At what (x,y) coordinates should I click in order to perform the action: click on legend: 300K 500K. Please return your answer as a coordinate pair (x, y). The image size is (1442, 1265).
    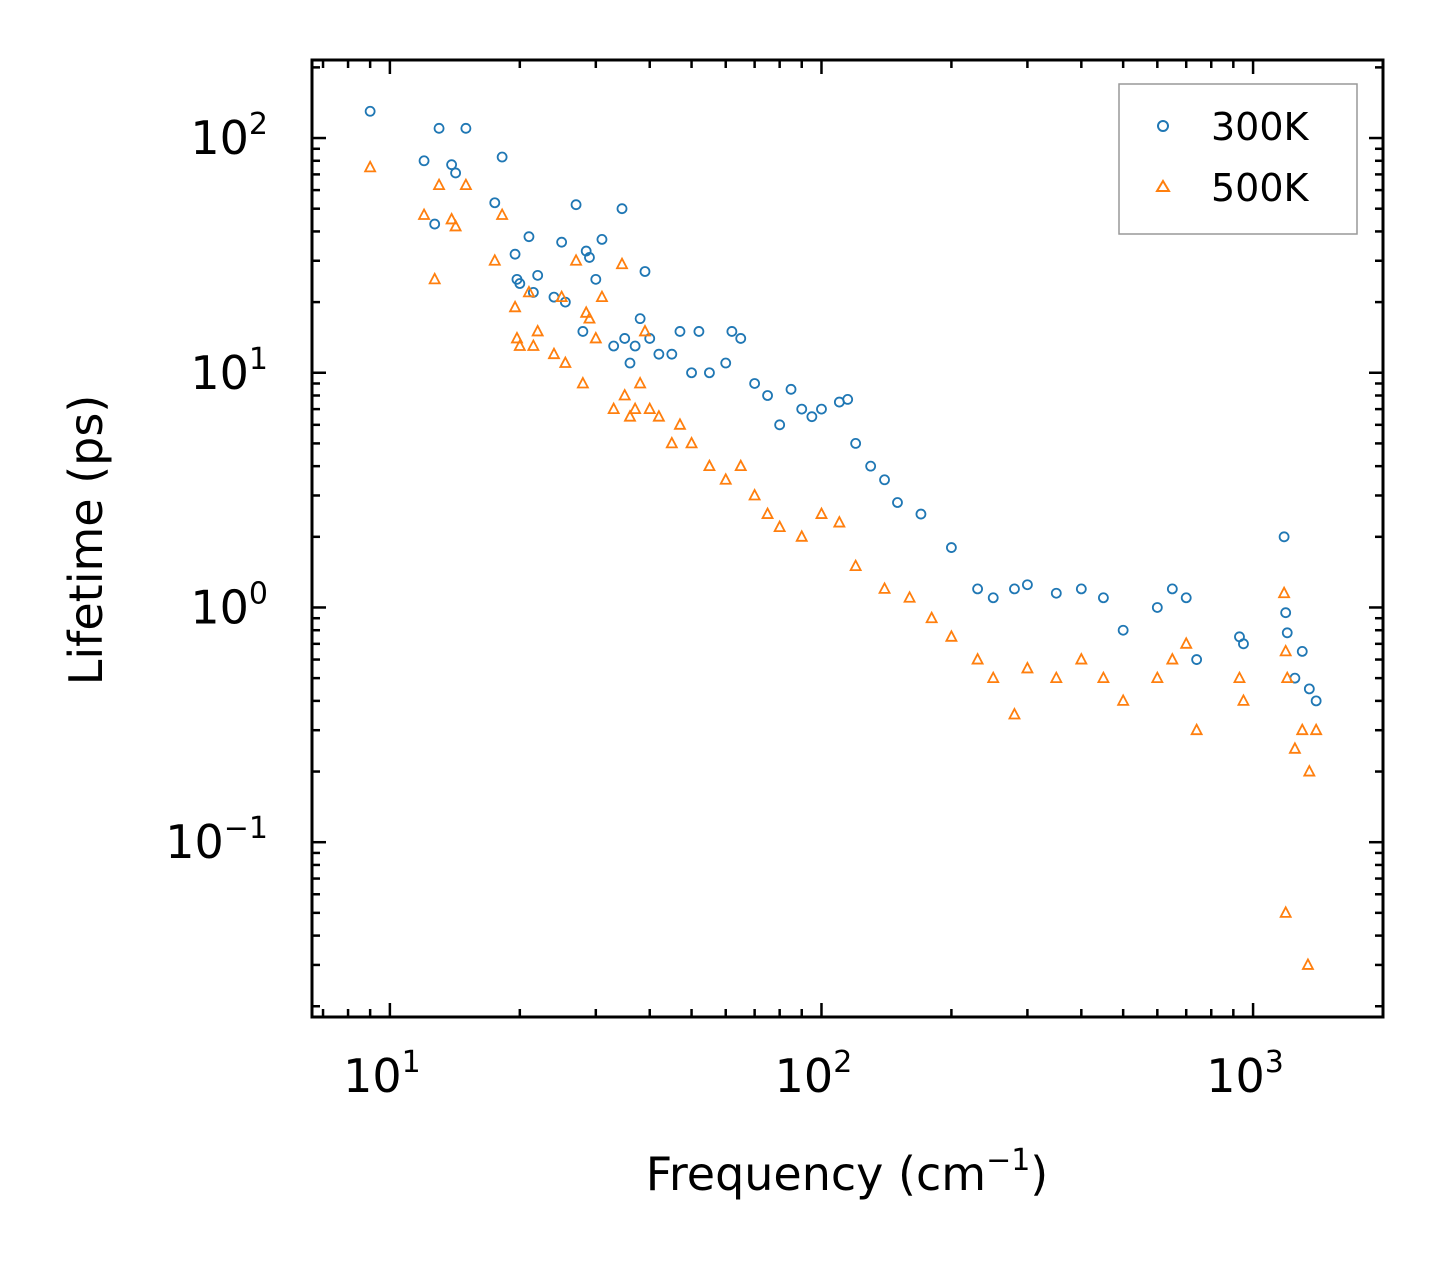
    Looking at the image, I should click on (1238, 159).